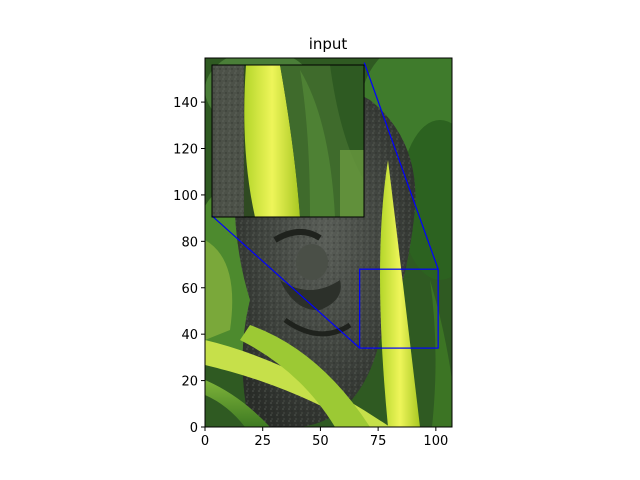 This screenshot has width=640, height=480. What do you see at coordinates (320, 441) in the screenshot?
I see `x-tick-label: 50` at bounding box center [320, 441].